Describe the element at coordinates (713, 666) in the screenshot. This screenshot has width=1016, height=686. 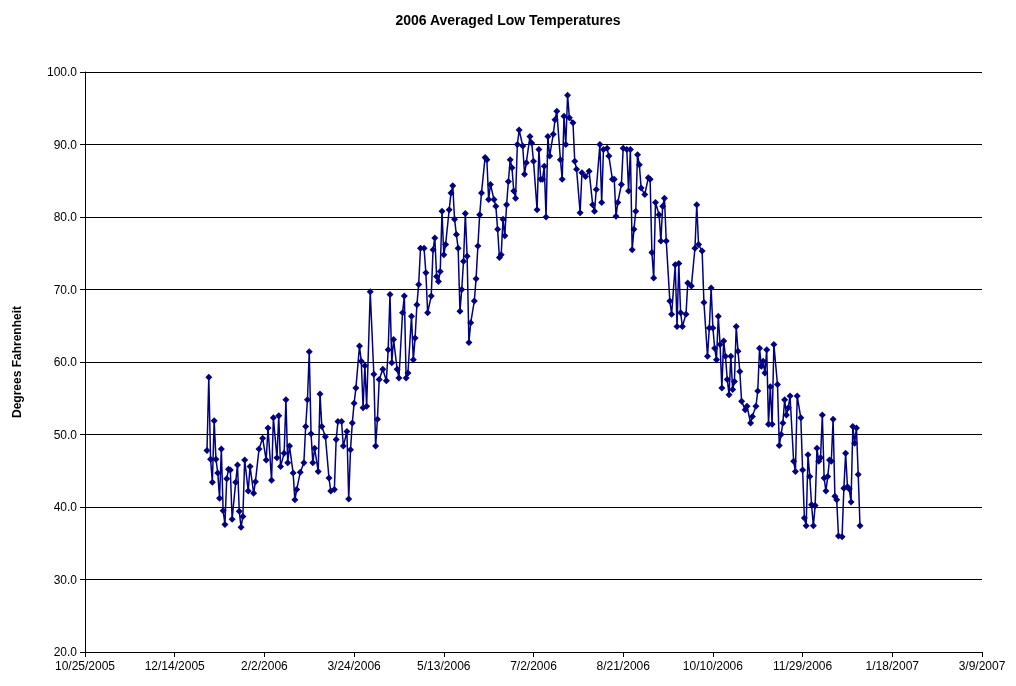
I see `x-tick-label: 10/10/2006` at that location.